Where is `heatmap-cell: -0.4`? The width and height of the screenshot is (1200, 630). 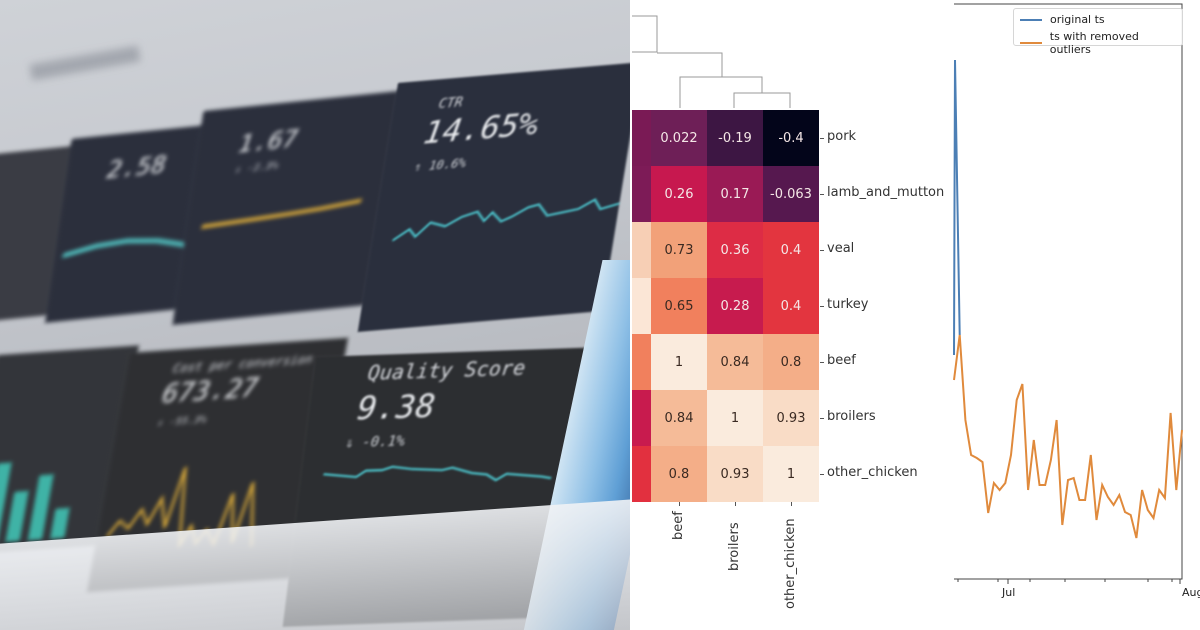
heatmap-cell: -0.4 is located at coordinates (791, 138).